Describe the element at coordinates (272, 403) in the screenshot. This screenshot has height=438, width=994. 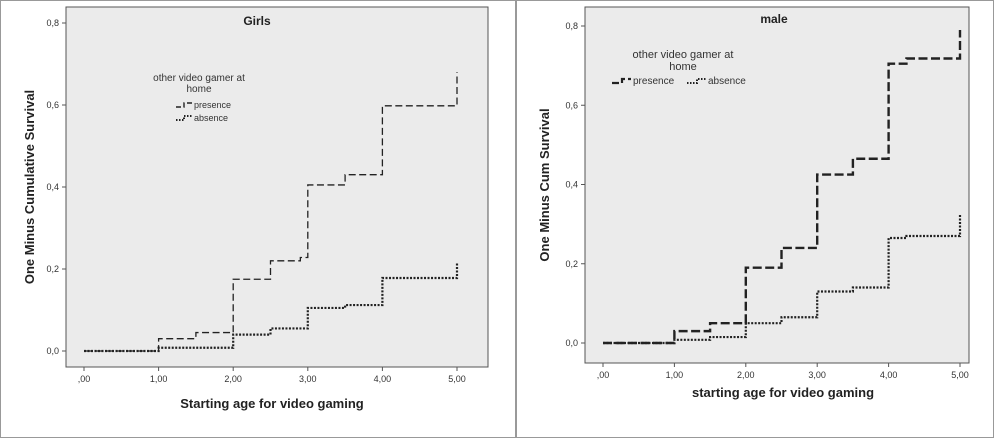
I see `girls-x-axis-label: Starting age for video gaming` at that location.